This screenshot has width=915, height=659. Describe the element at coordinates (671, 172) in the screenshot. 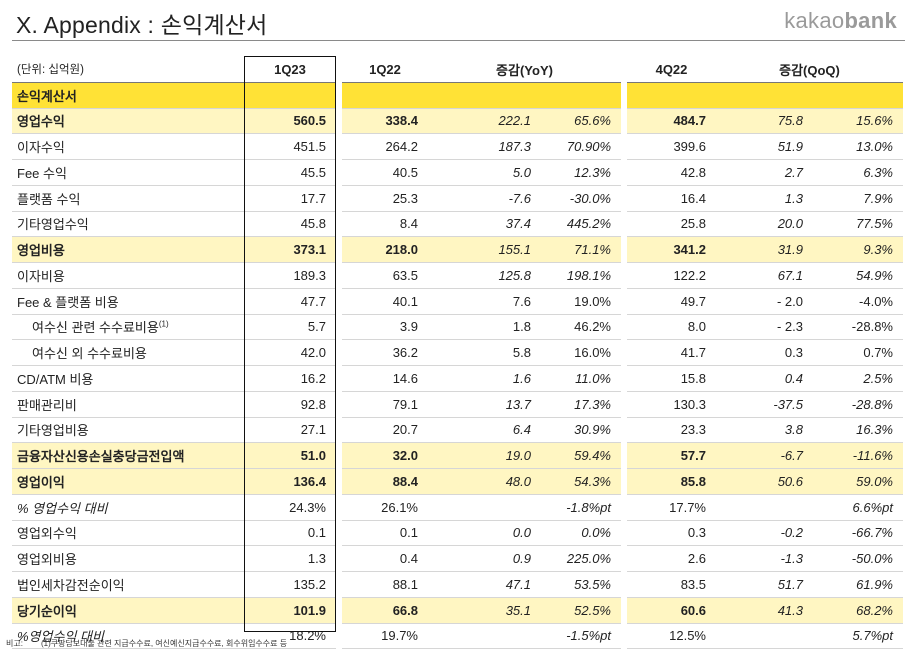

I see `value-4q22: 42.8` at that location.